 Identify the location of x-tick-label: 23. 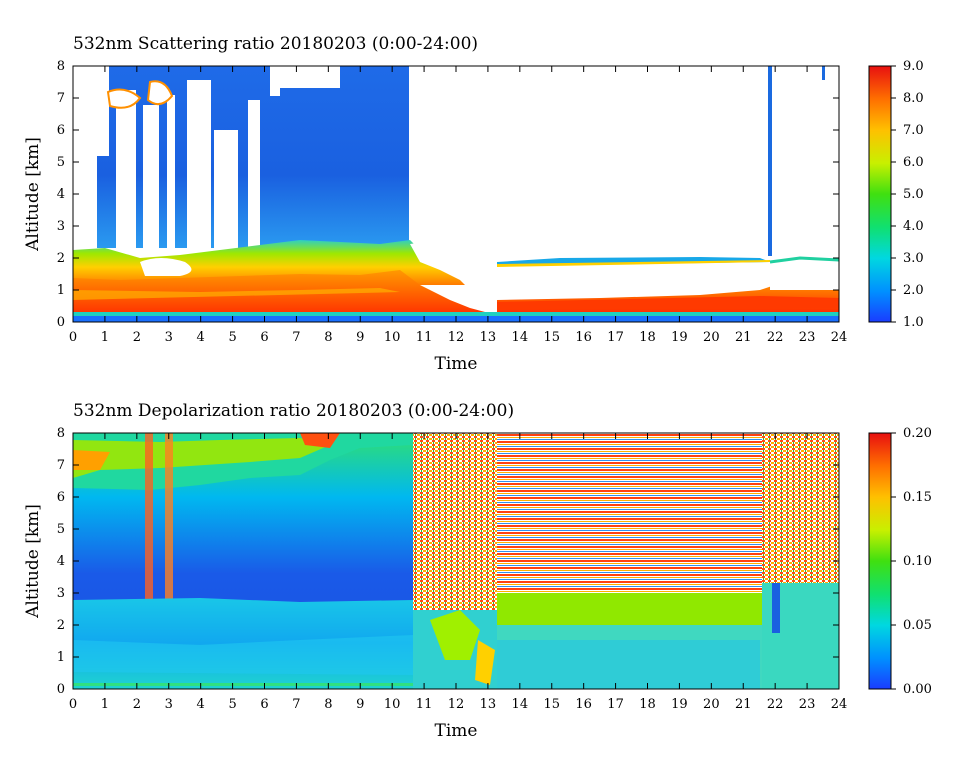
(807, 704).